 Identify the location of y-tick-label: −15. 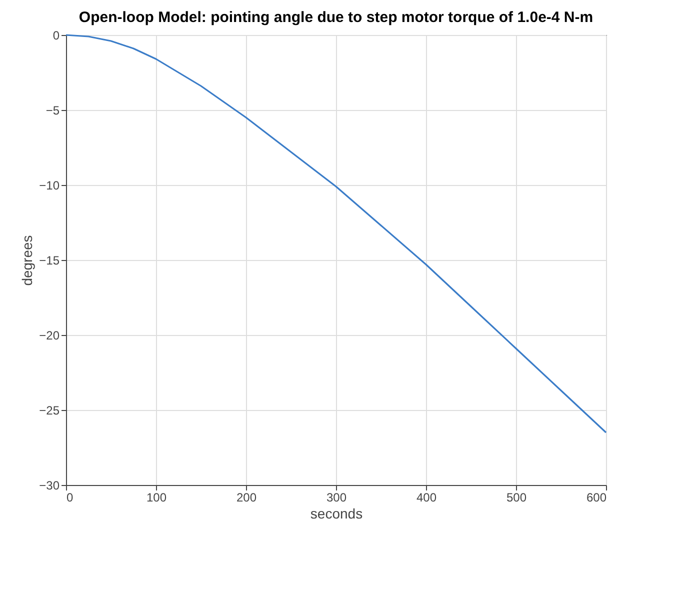
(49, 261).